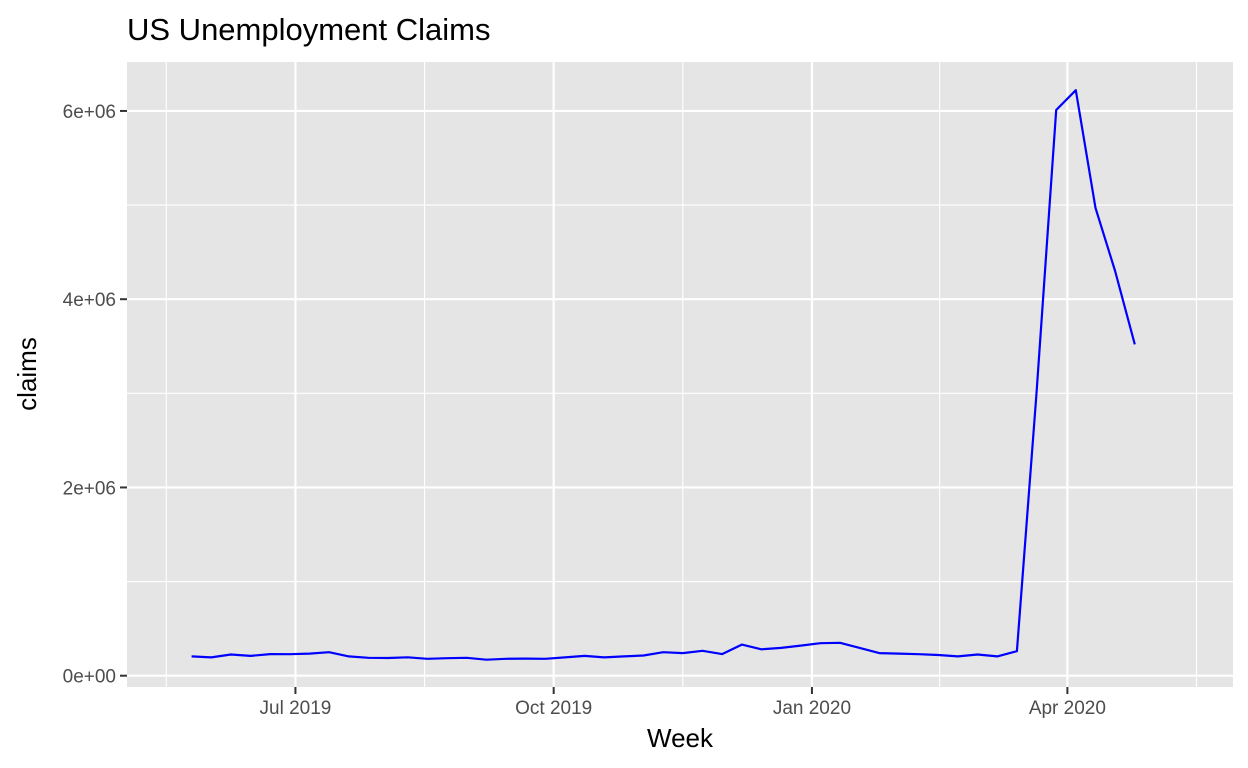  I want to click on x-axis: Jul 2019 Oct 2019 Jan 2020 Apr 2020, so click(683, 703).